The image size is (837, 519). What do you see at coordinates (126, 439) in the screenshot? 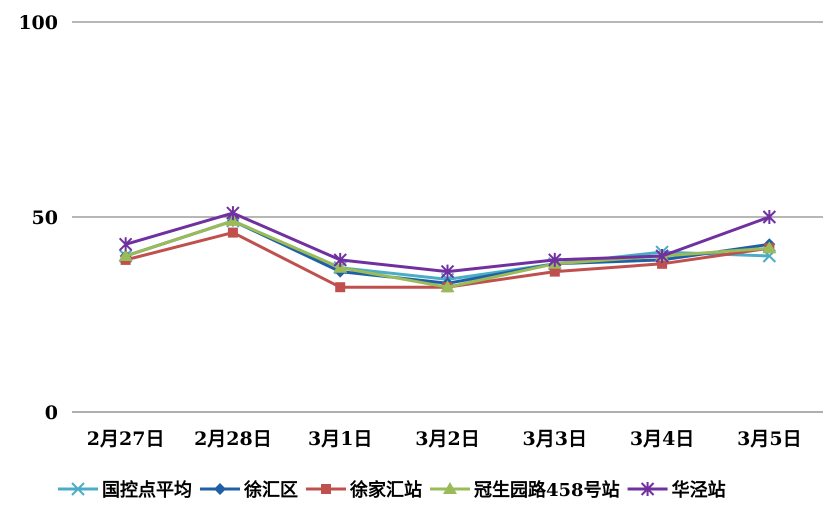
I see `x-tick-label: 2月27日` at bounding box center [126, 439].